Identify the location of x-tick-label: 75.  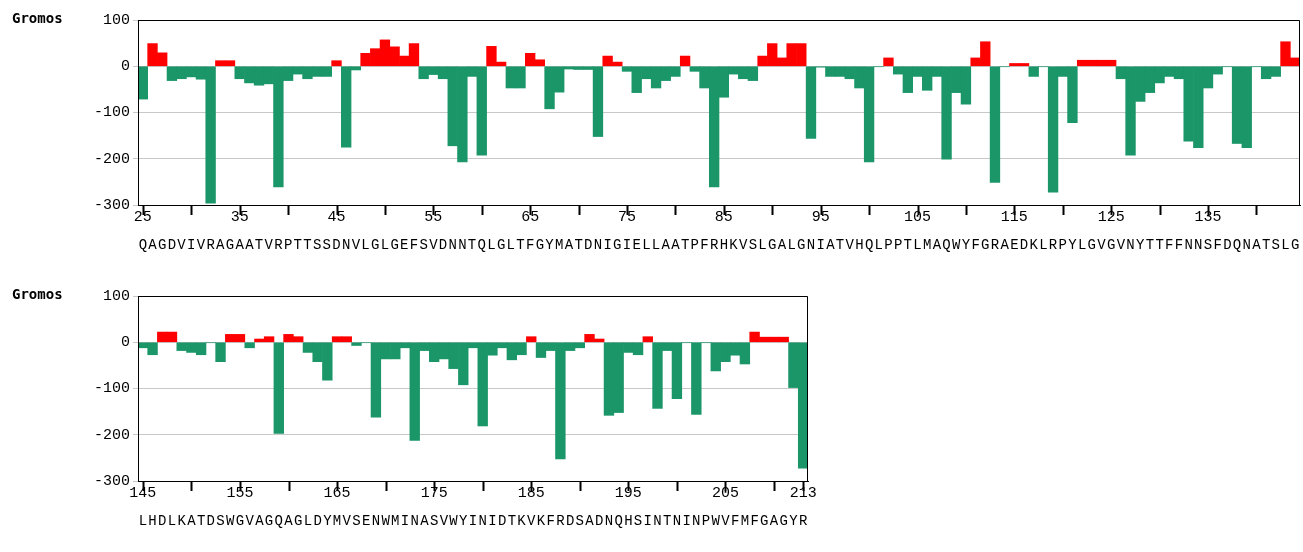
(627, 217).